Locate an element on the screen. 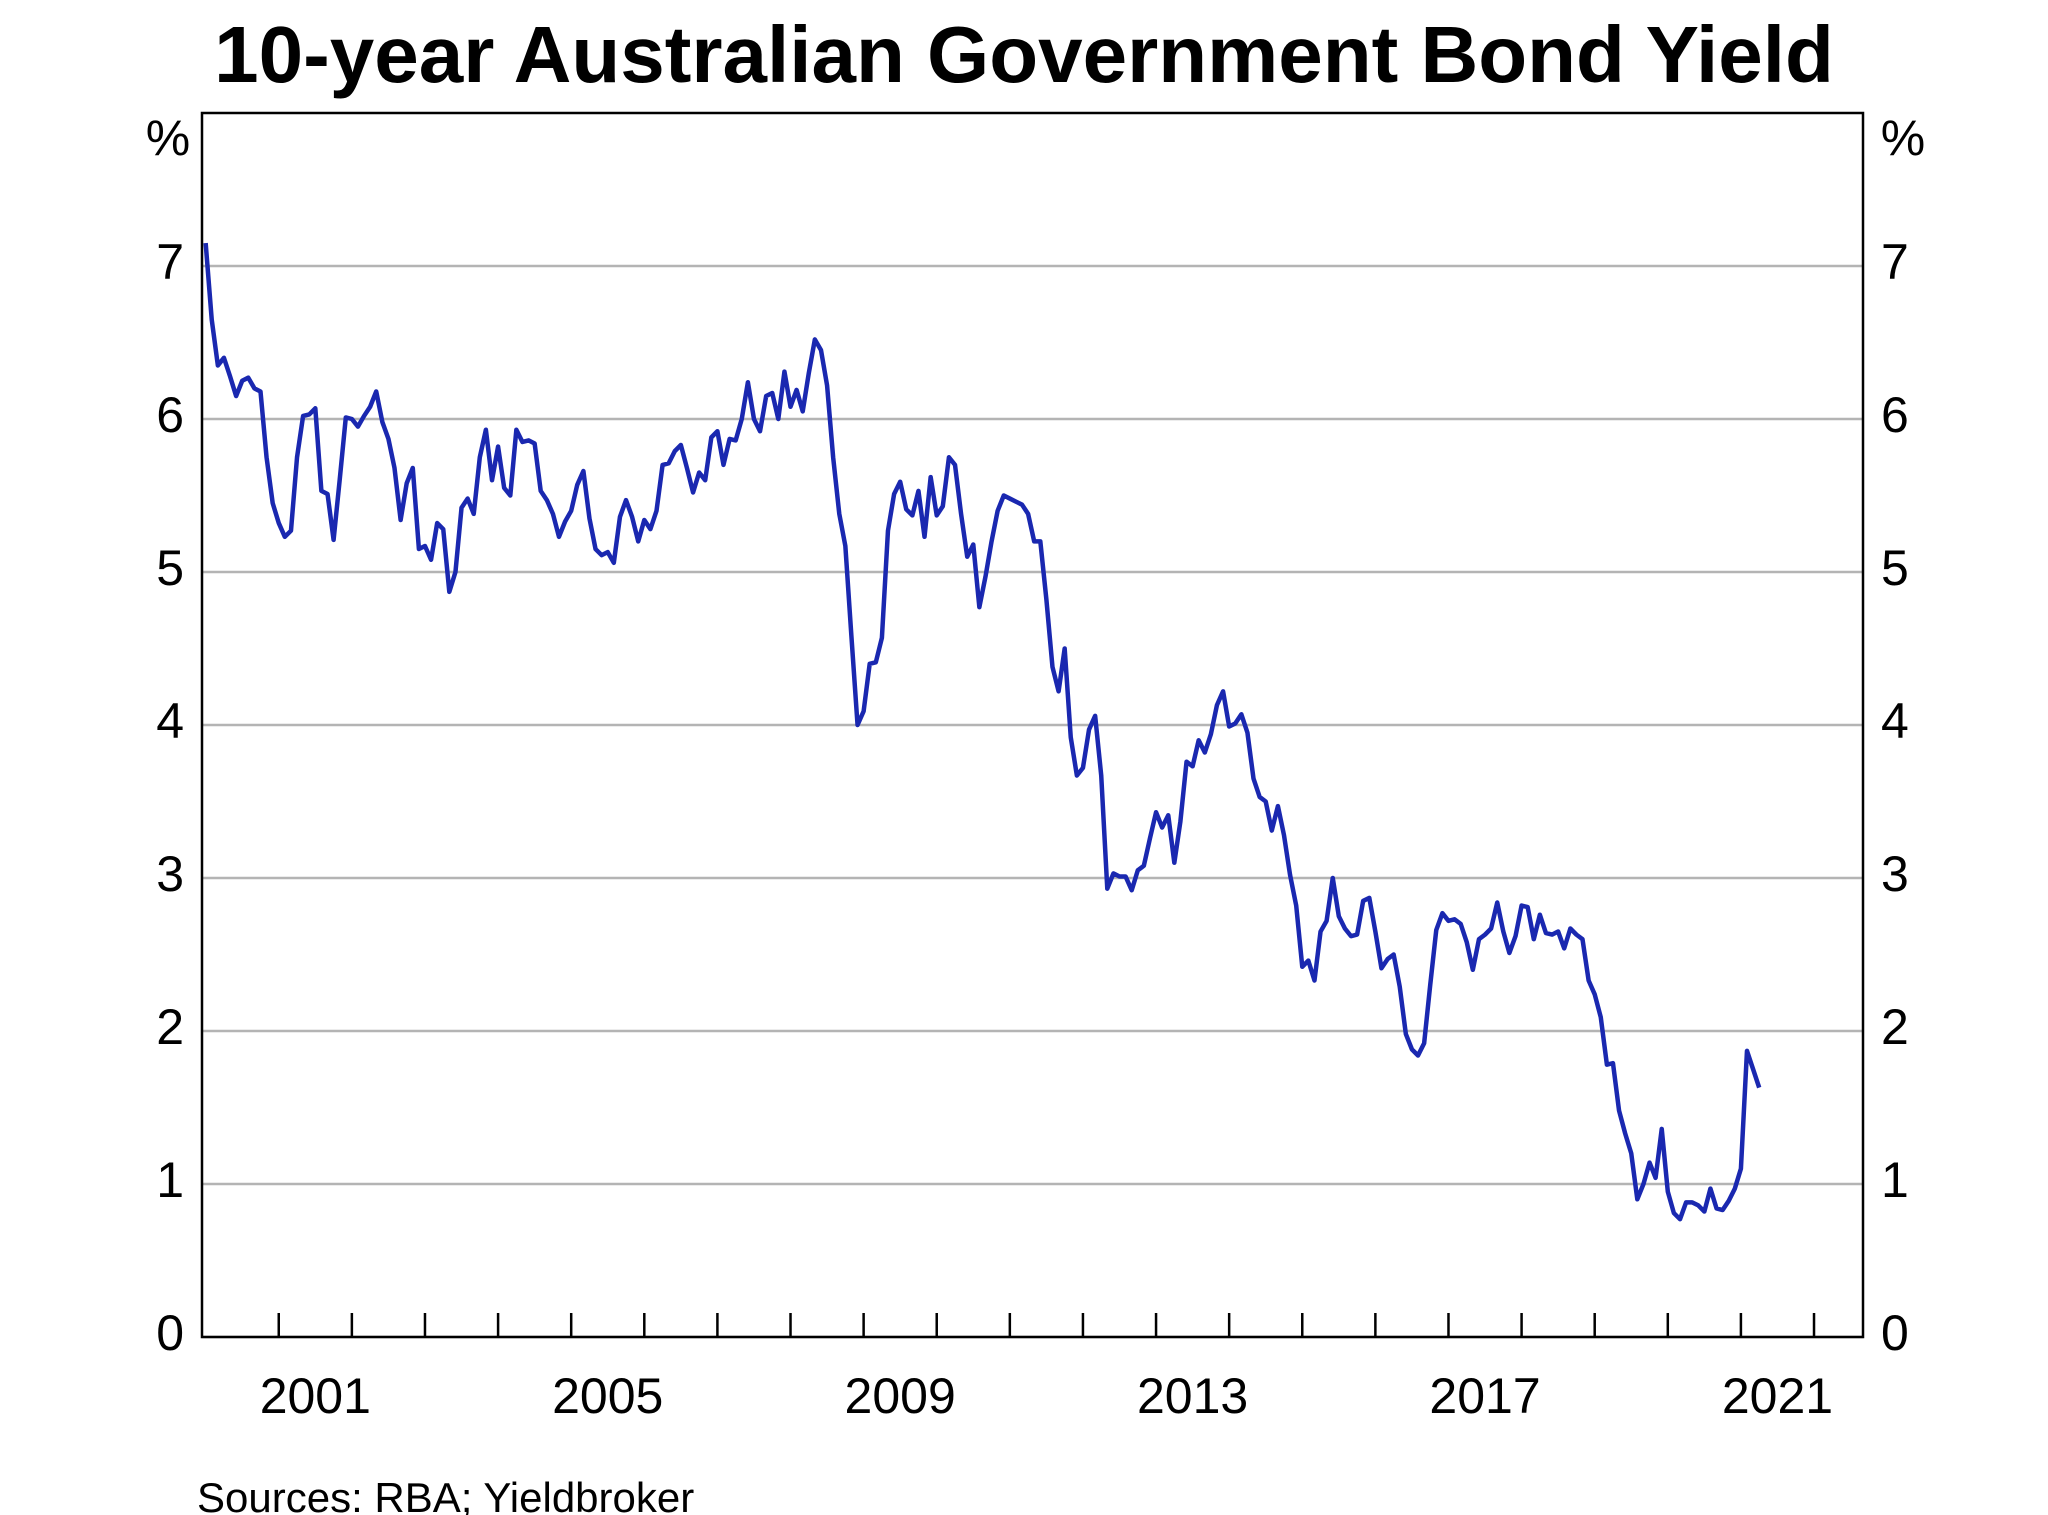 The width and height of the screenshot is (2048, 1515). chart-title: 10-year Australian Government Bond Yield is located at coordinates (1024, 54).